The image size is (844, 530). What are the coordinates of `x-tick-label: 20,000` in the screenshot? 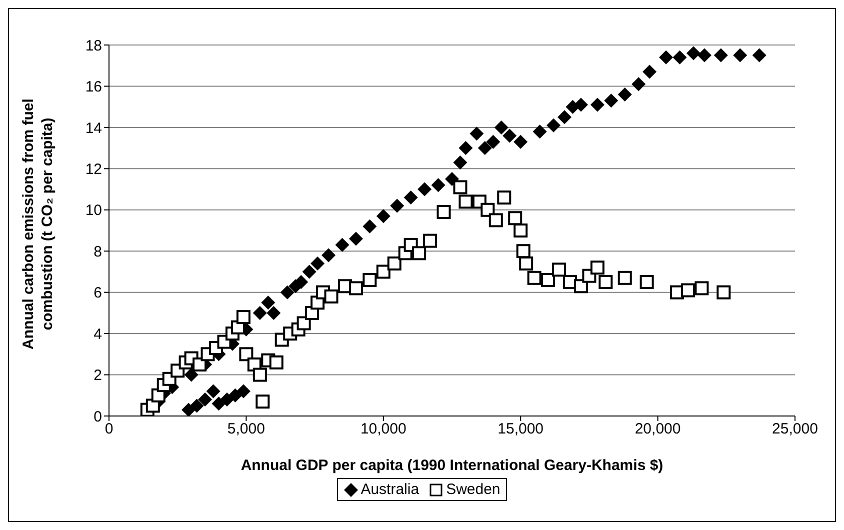 It's located at (657, 429).